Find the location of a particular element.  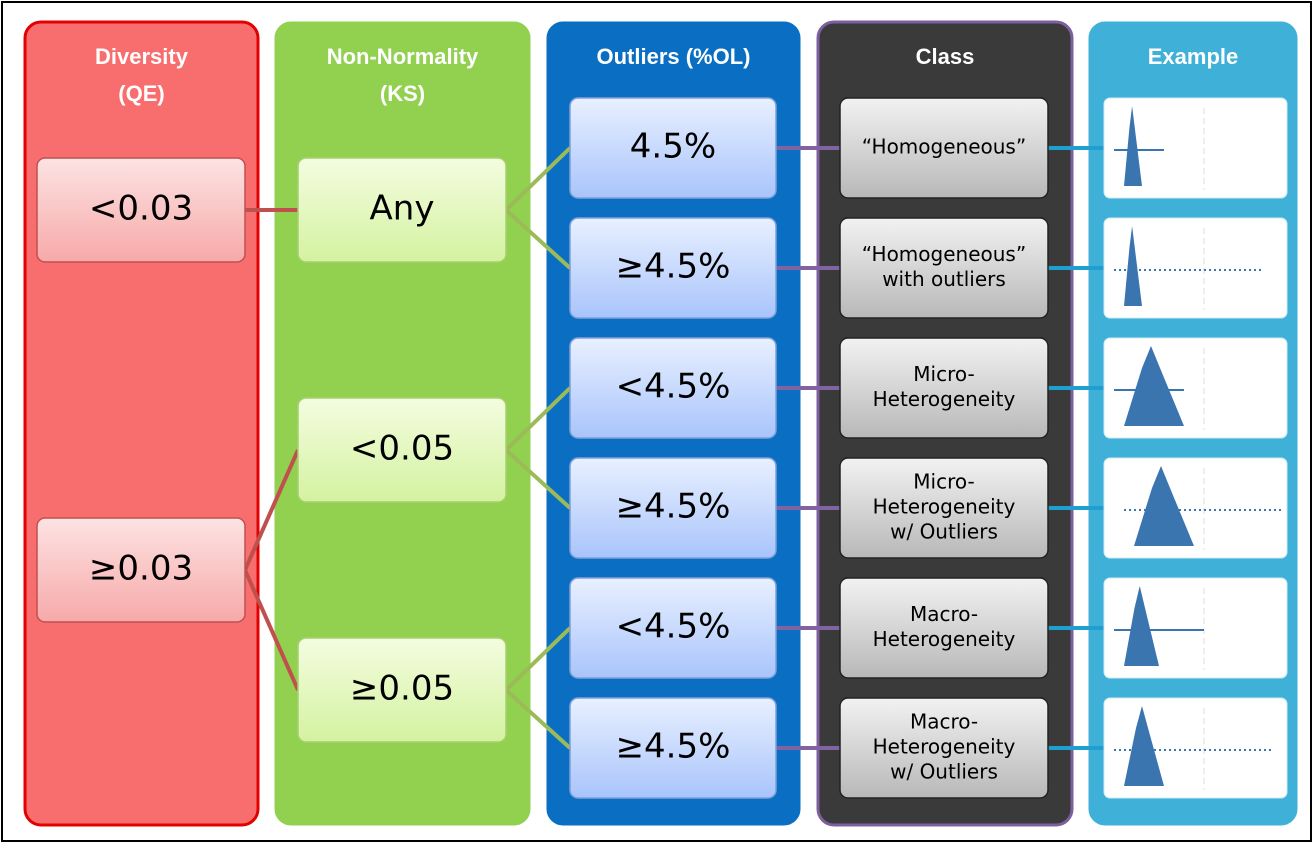

box-label: 4.5% is located at coordinates (673, 147).